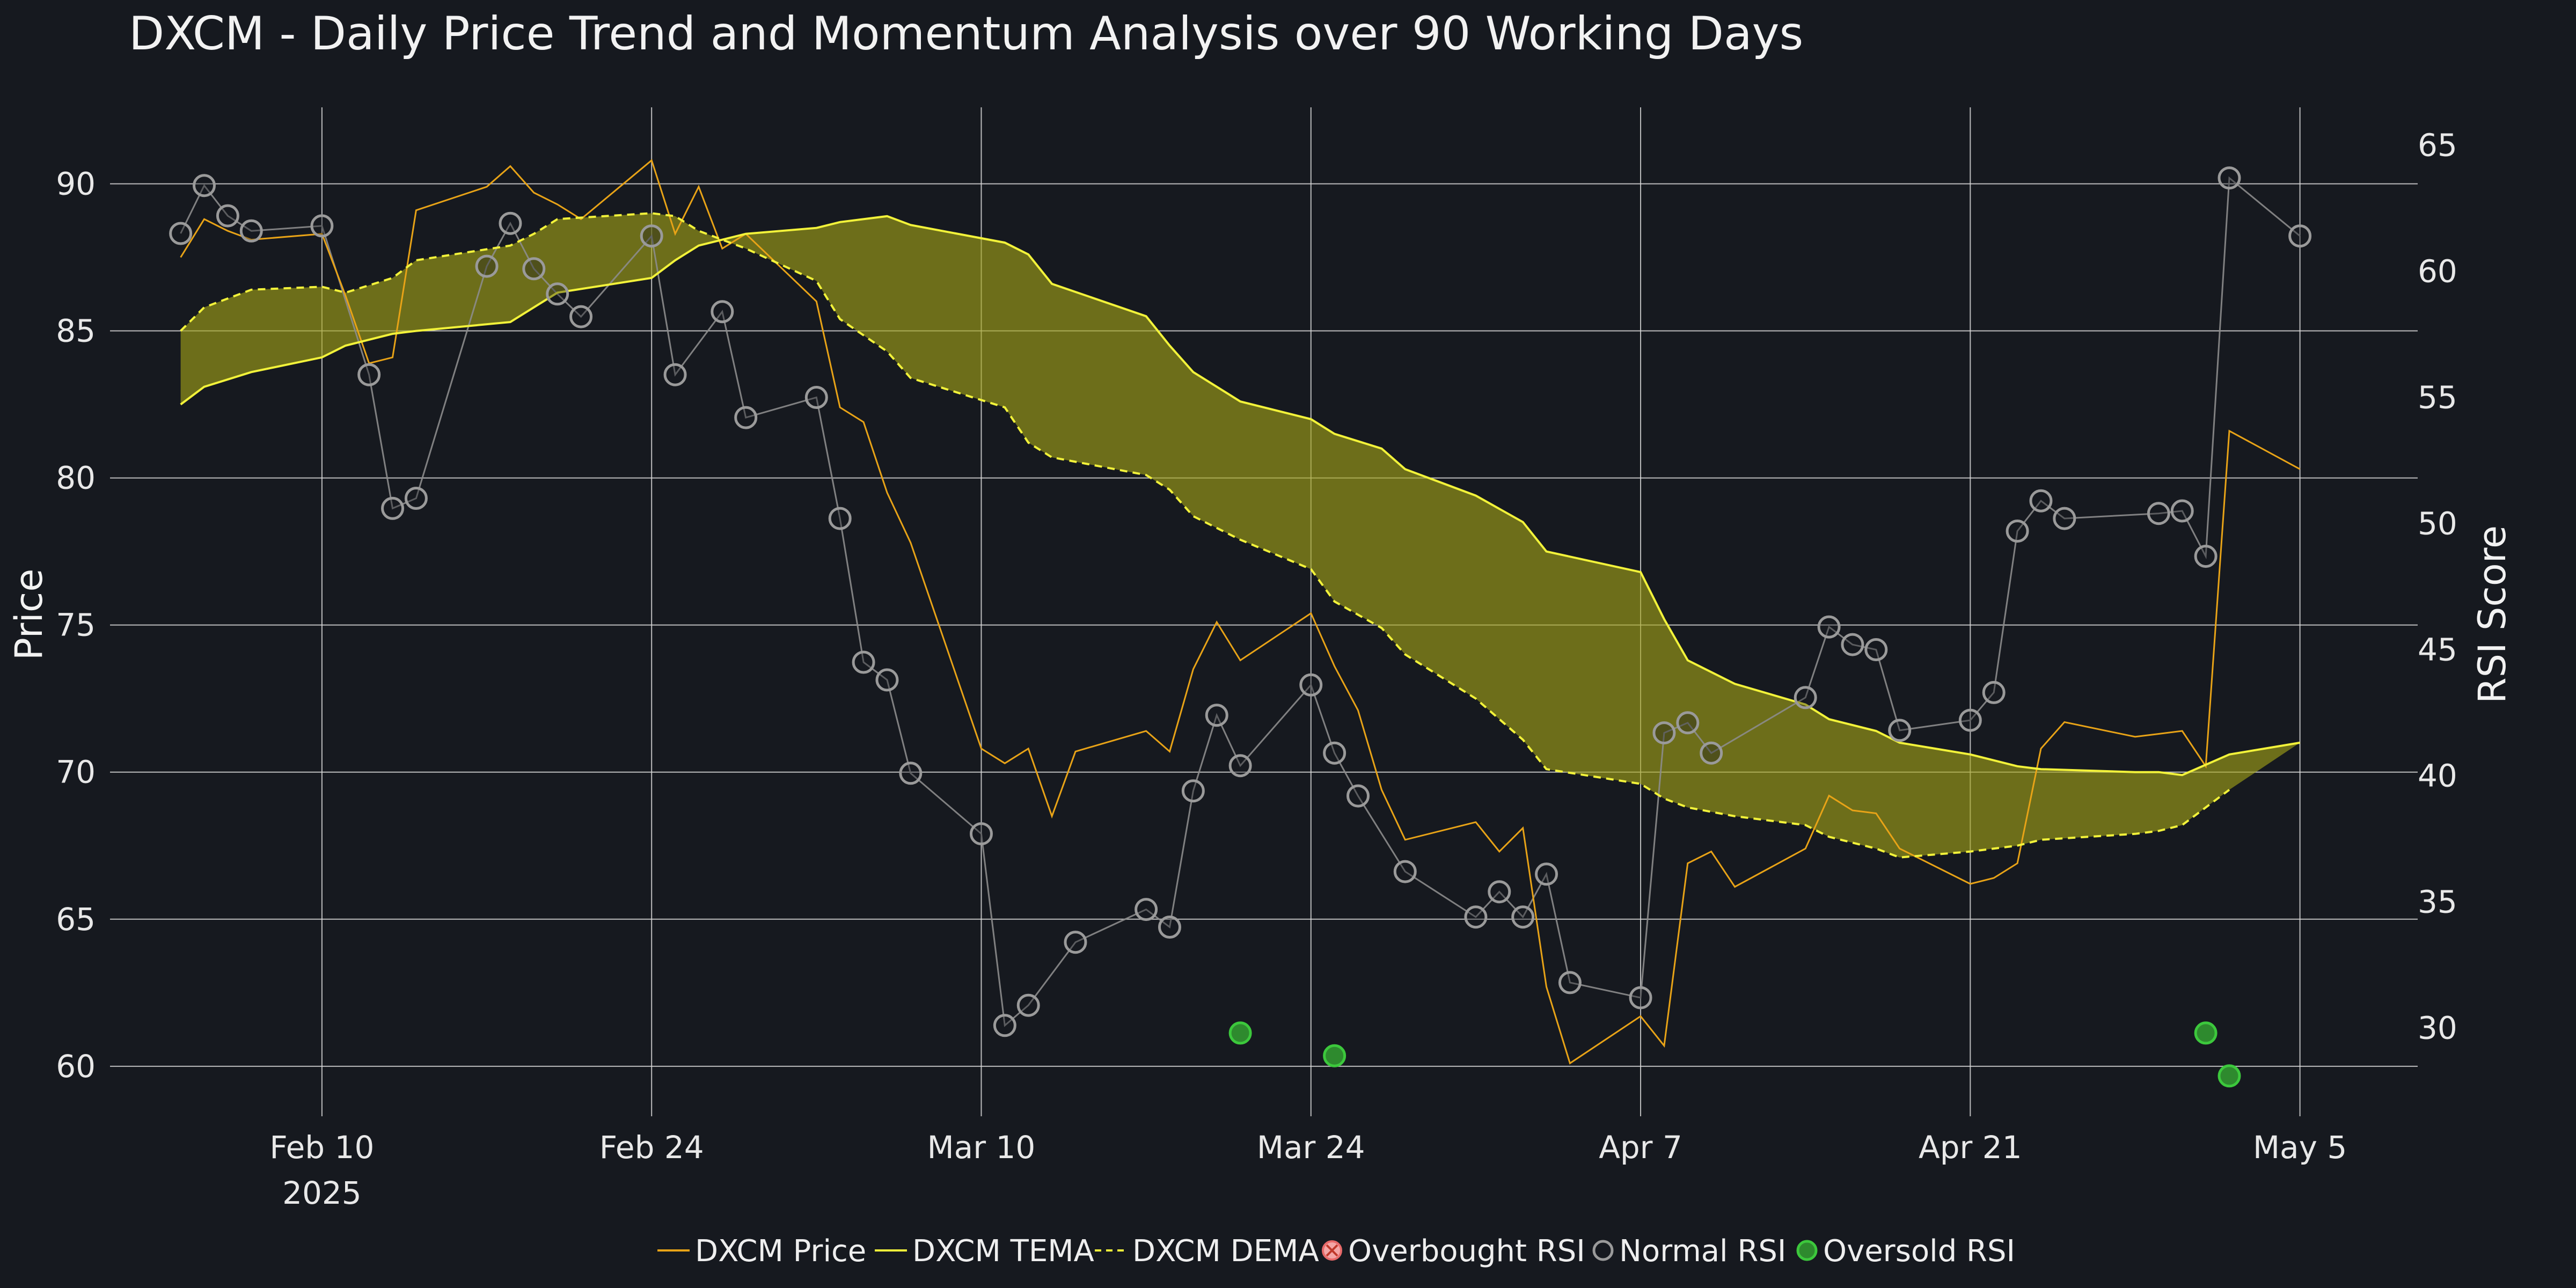  I want to click on y2-axis-label: RSI Score, so click(2492, 614).